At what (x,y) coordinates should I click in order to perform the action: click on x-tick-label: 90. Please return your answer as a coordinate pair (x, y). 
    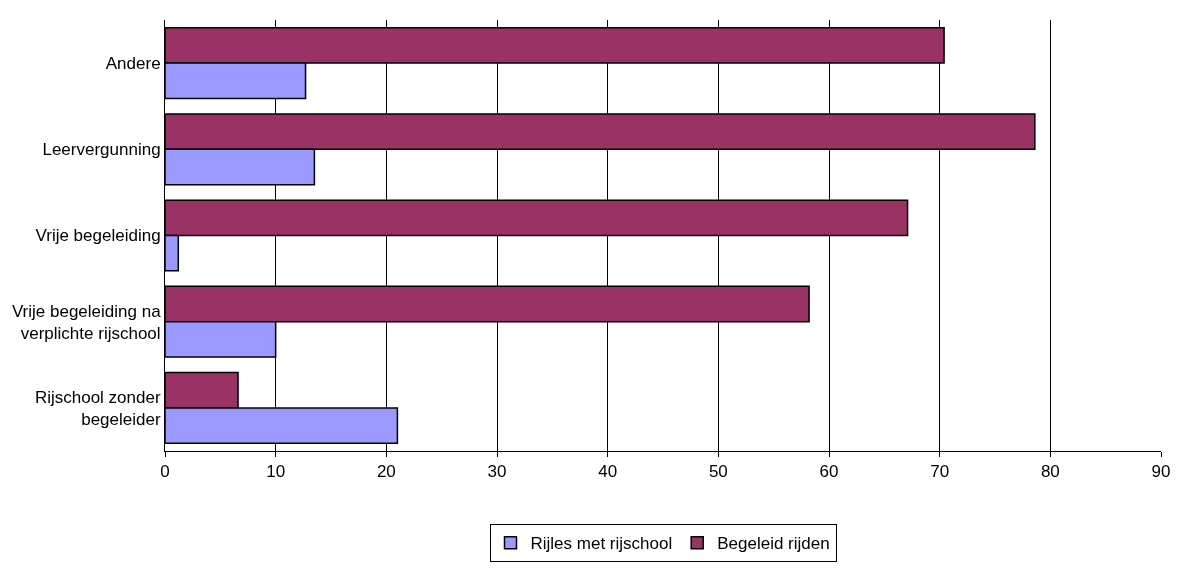
    Looking at the image, I should click on (1161, 472).